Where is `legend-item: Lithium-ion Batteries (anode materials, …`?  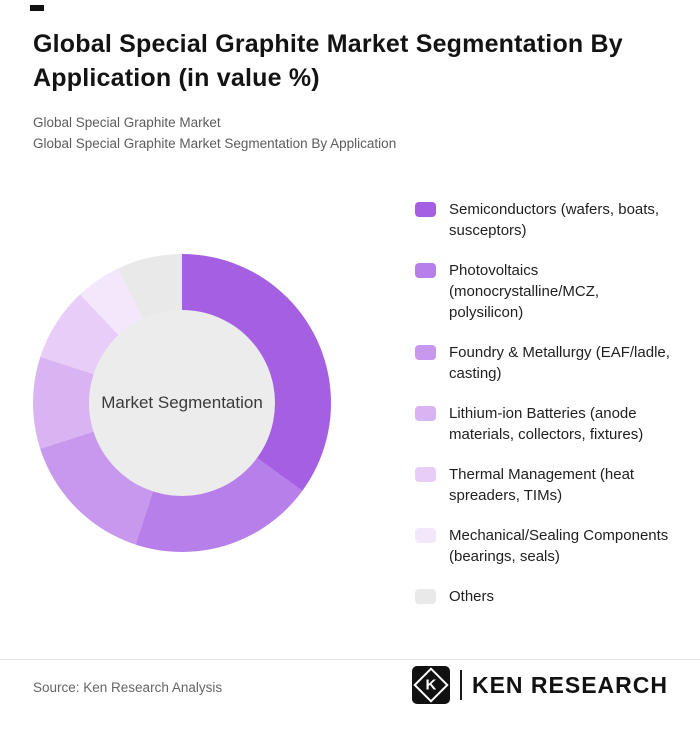 legend-item: Lithium-ion Batteries (anode materials, … is located at coordinates (543, 424).